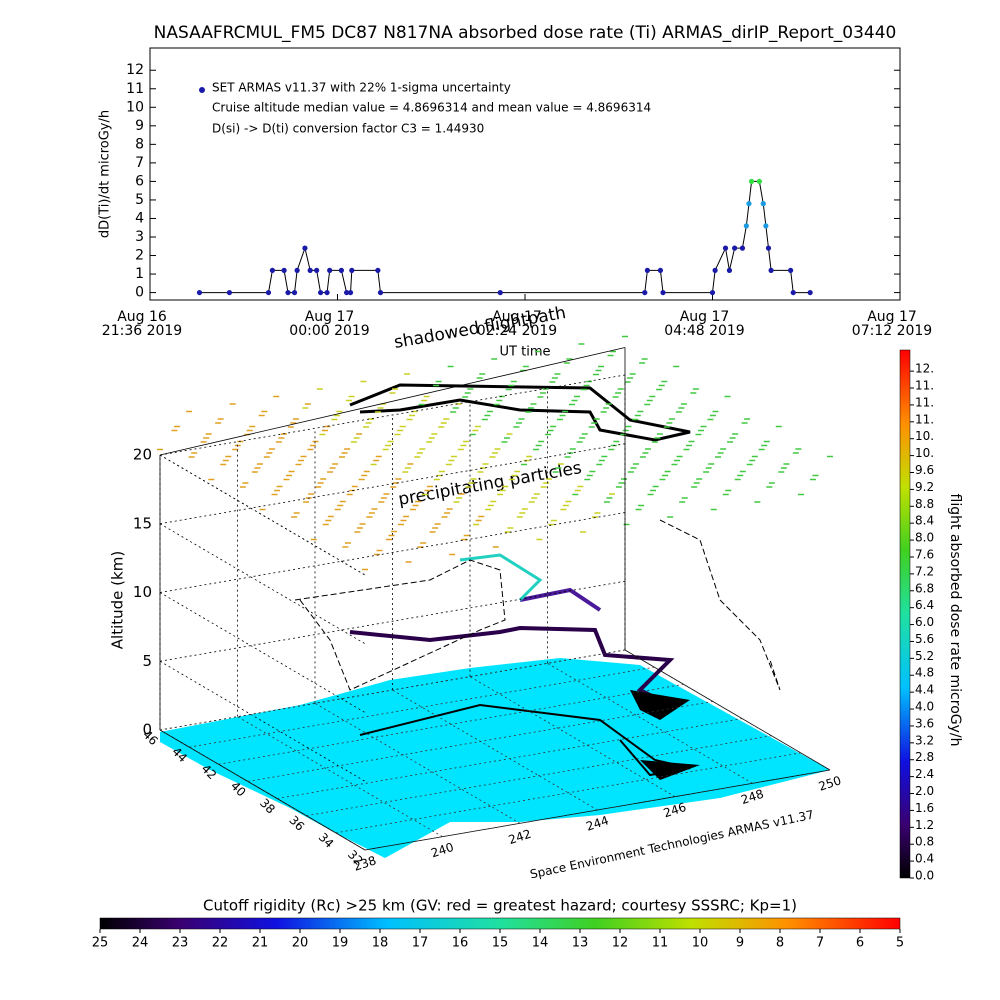  What do you see at coordinates (924, 723) in the screenshot?
I see `colorbar-tick-label: 3.6` at bounding box center [924, 723].